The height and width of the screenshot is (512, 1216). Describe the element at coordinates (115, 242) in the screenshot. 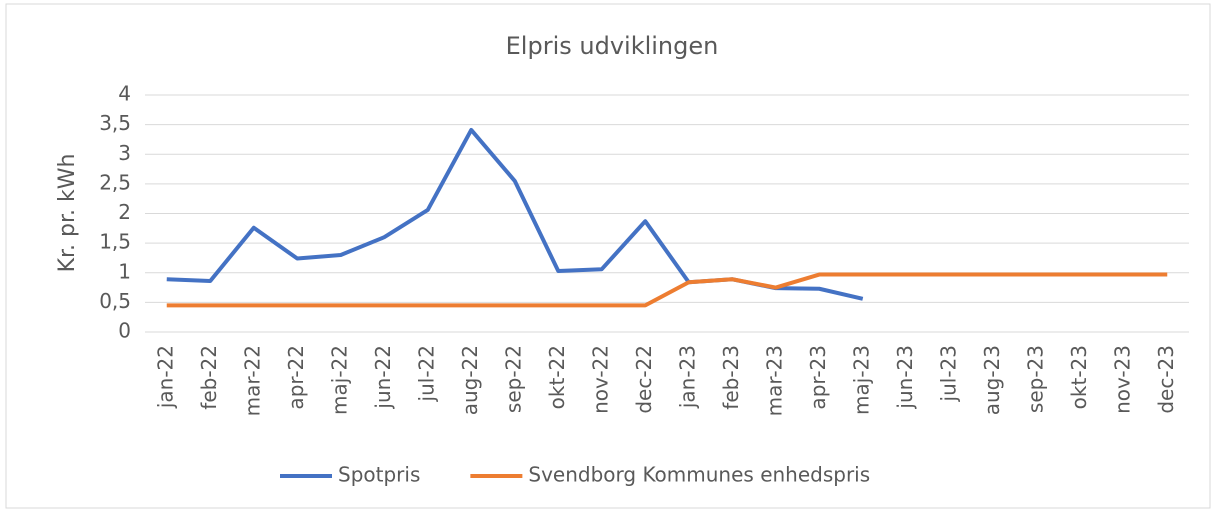

I see `y-tick-label: 1,5` at that location.